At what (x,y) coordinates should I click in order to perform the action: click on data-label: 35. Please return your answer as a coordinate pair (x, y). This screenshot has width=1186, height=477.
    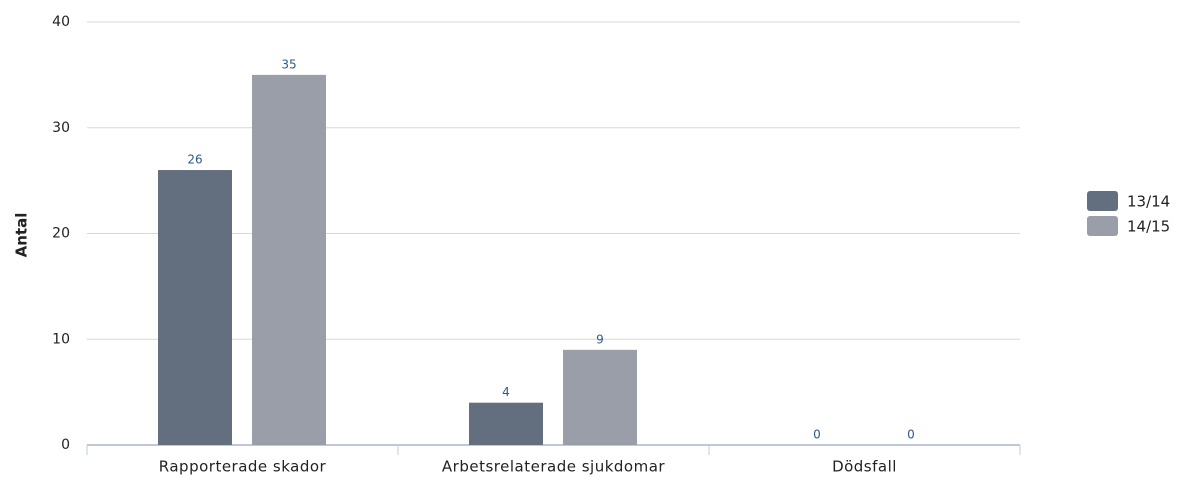
    Looking at the image, I should click on (288, 64).